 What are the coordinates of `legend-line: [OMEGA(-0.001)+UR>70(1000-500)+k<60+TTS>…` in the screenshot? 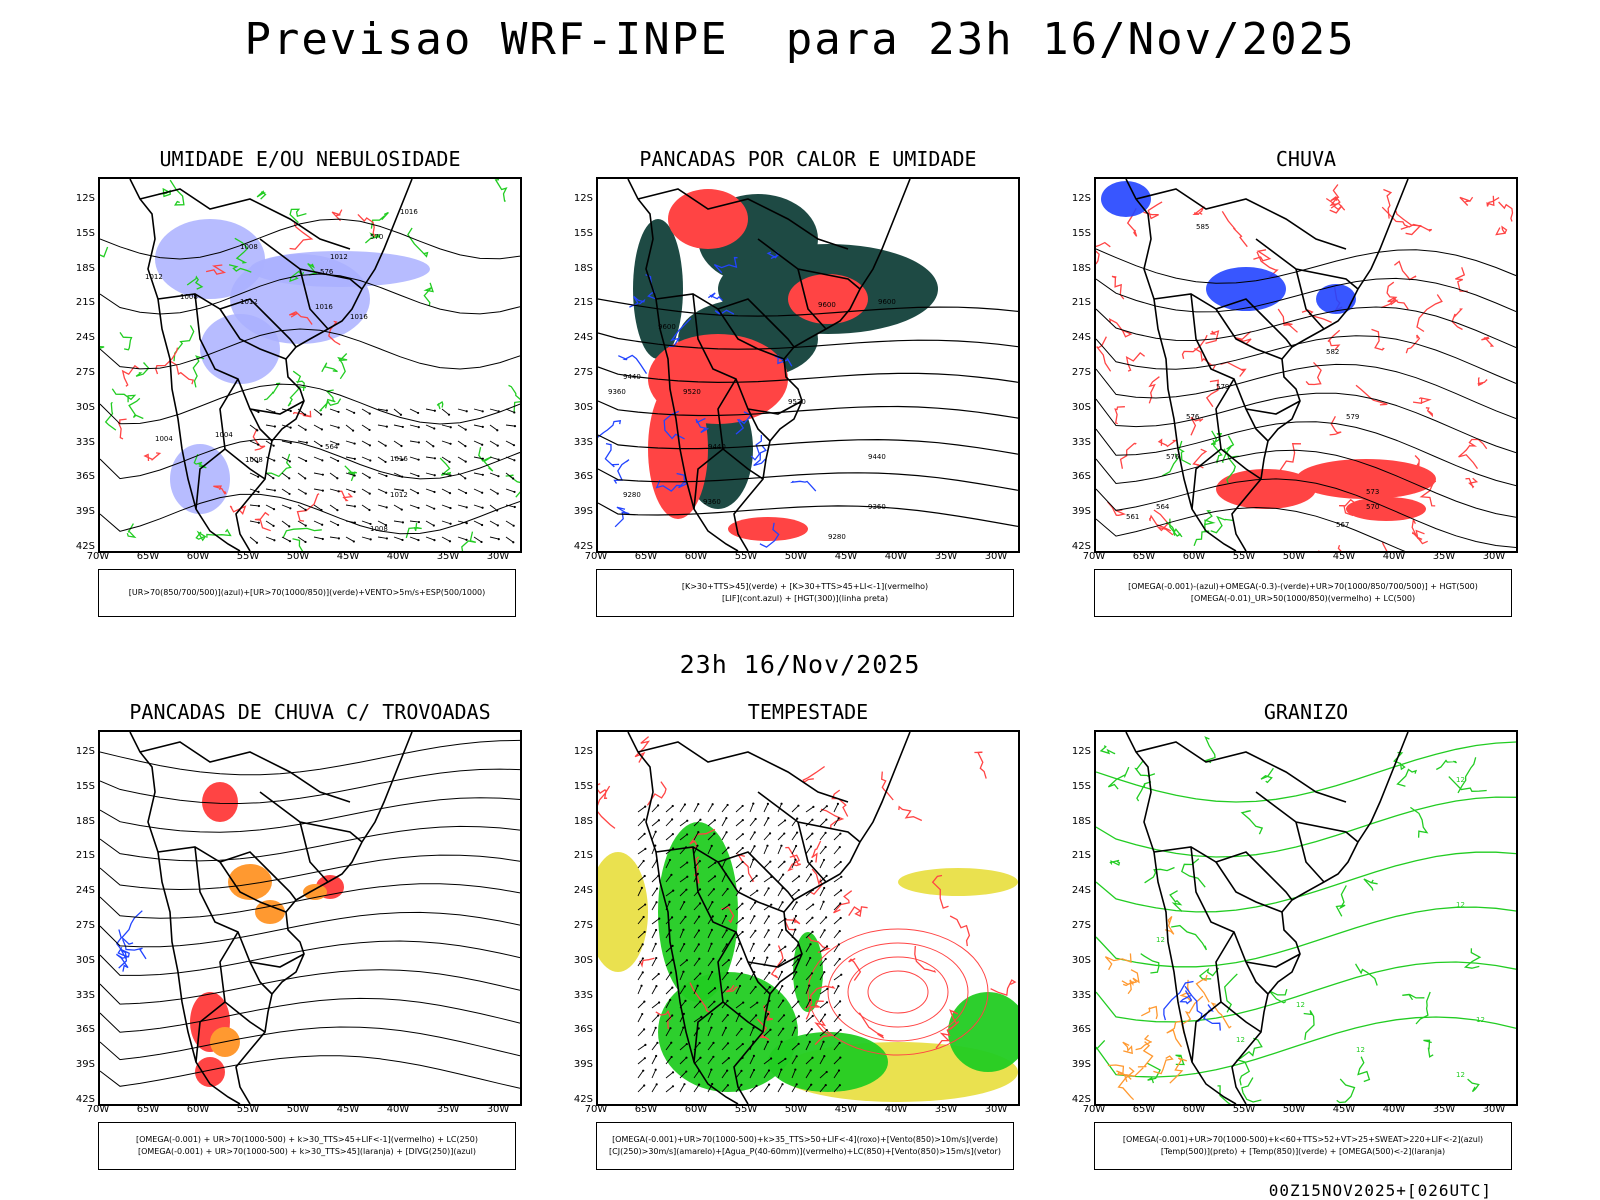 It's located at (1303, 1139).